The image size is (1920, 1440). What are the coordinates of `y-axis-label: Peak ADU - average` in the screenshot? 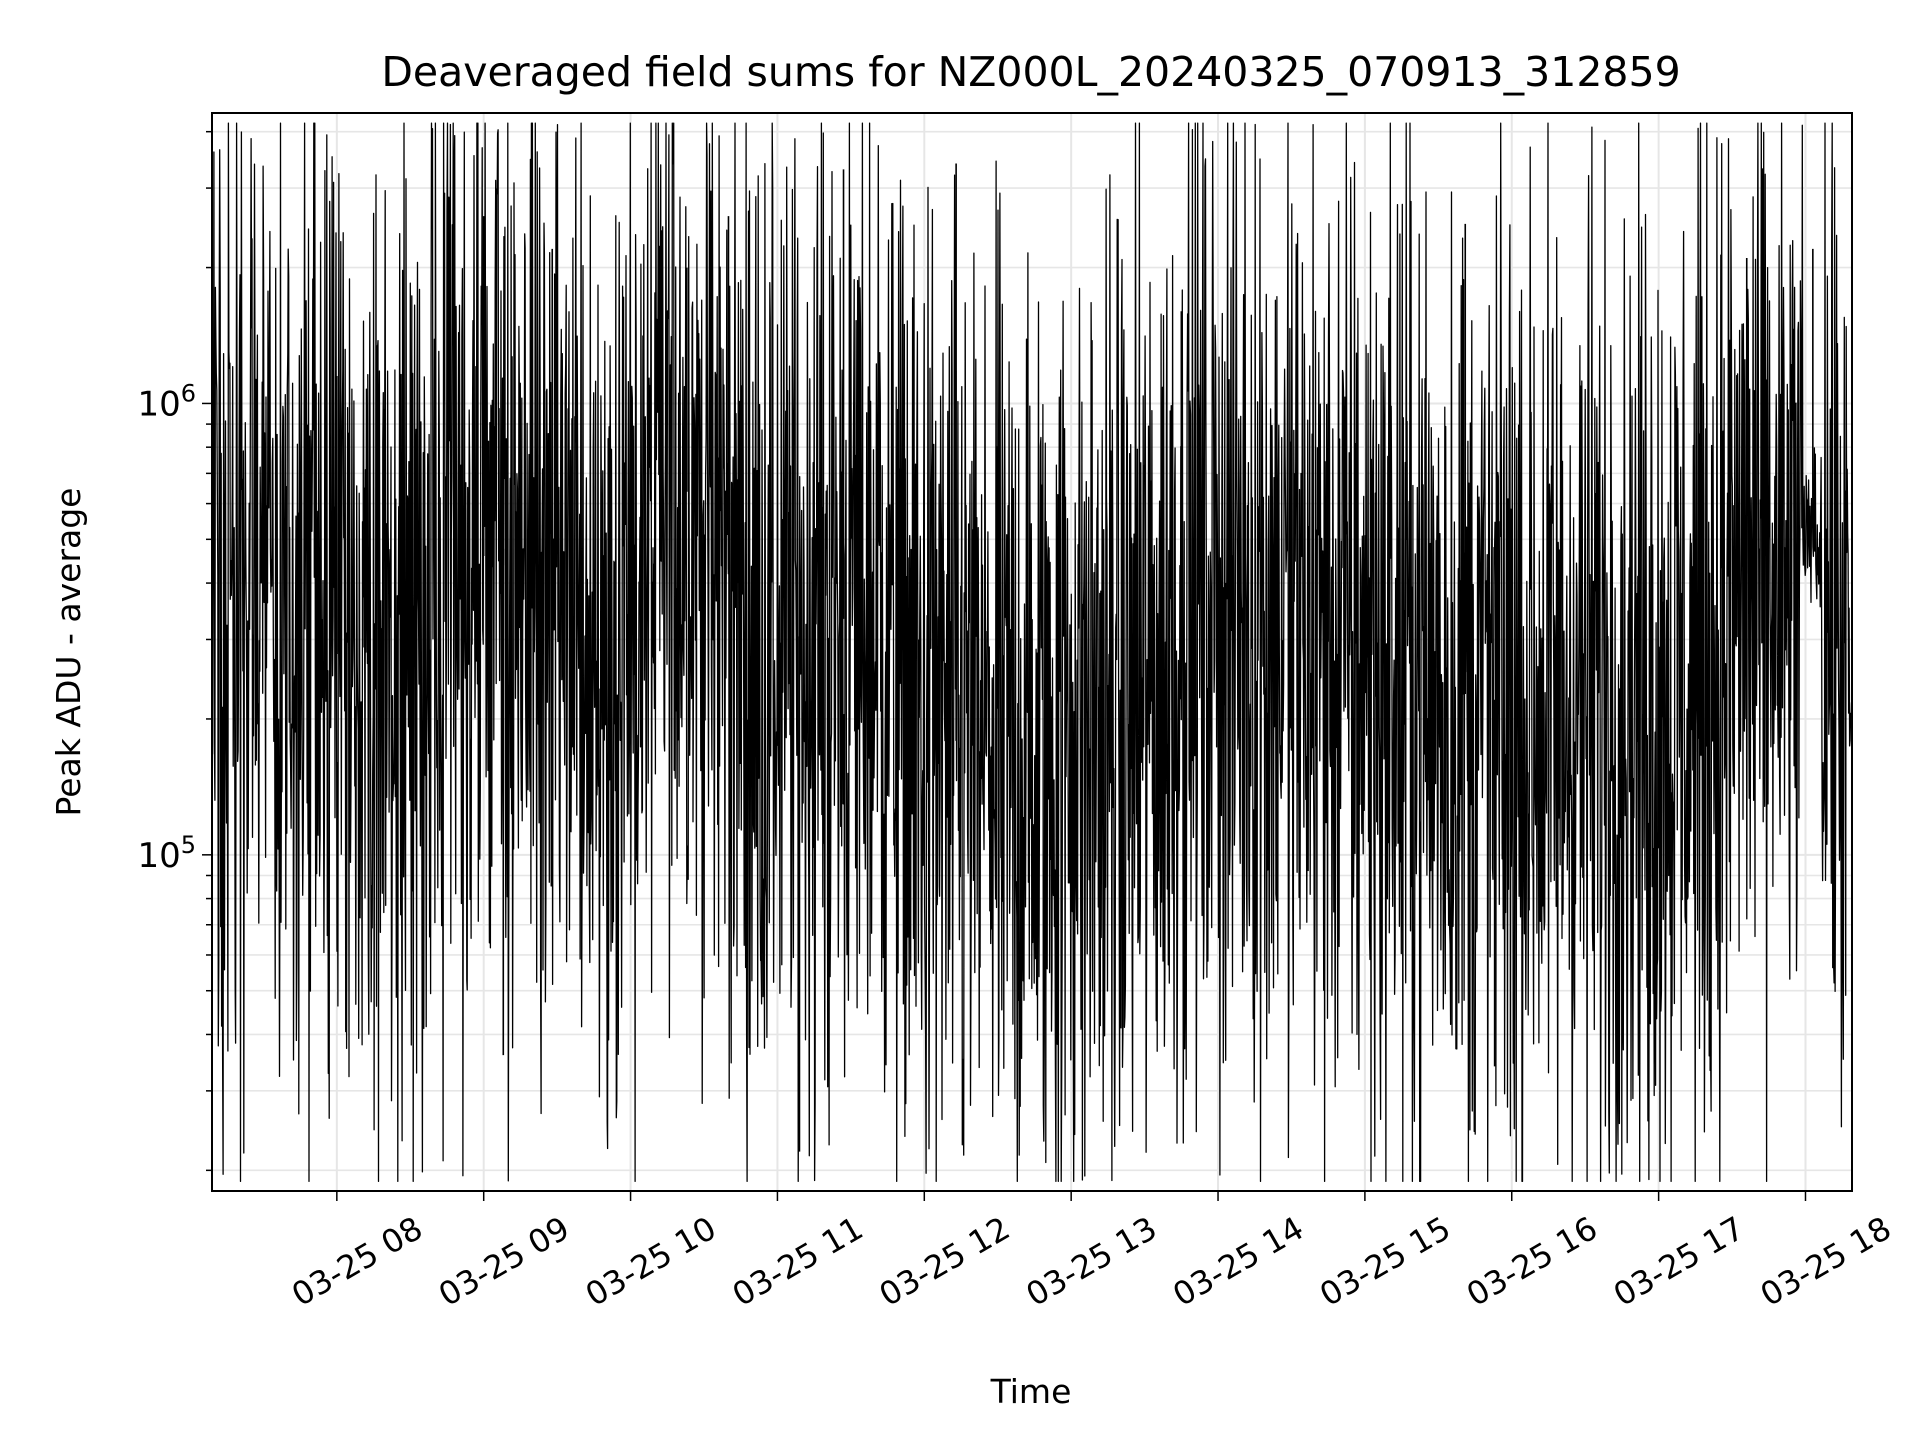 It's located at (68, 652).